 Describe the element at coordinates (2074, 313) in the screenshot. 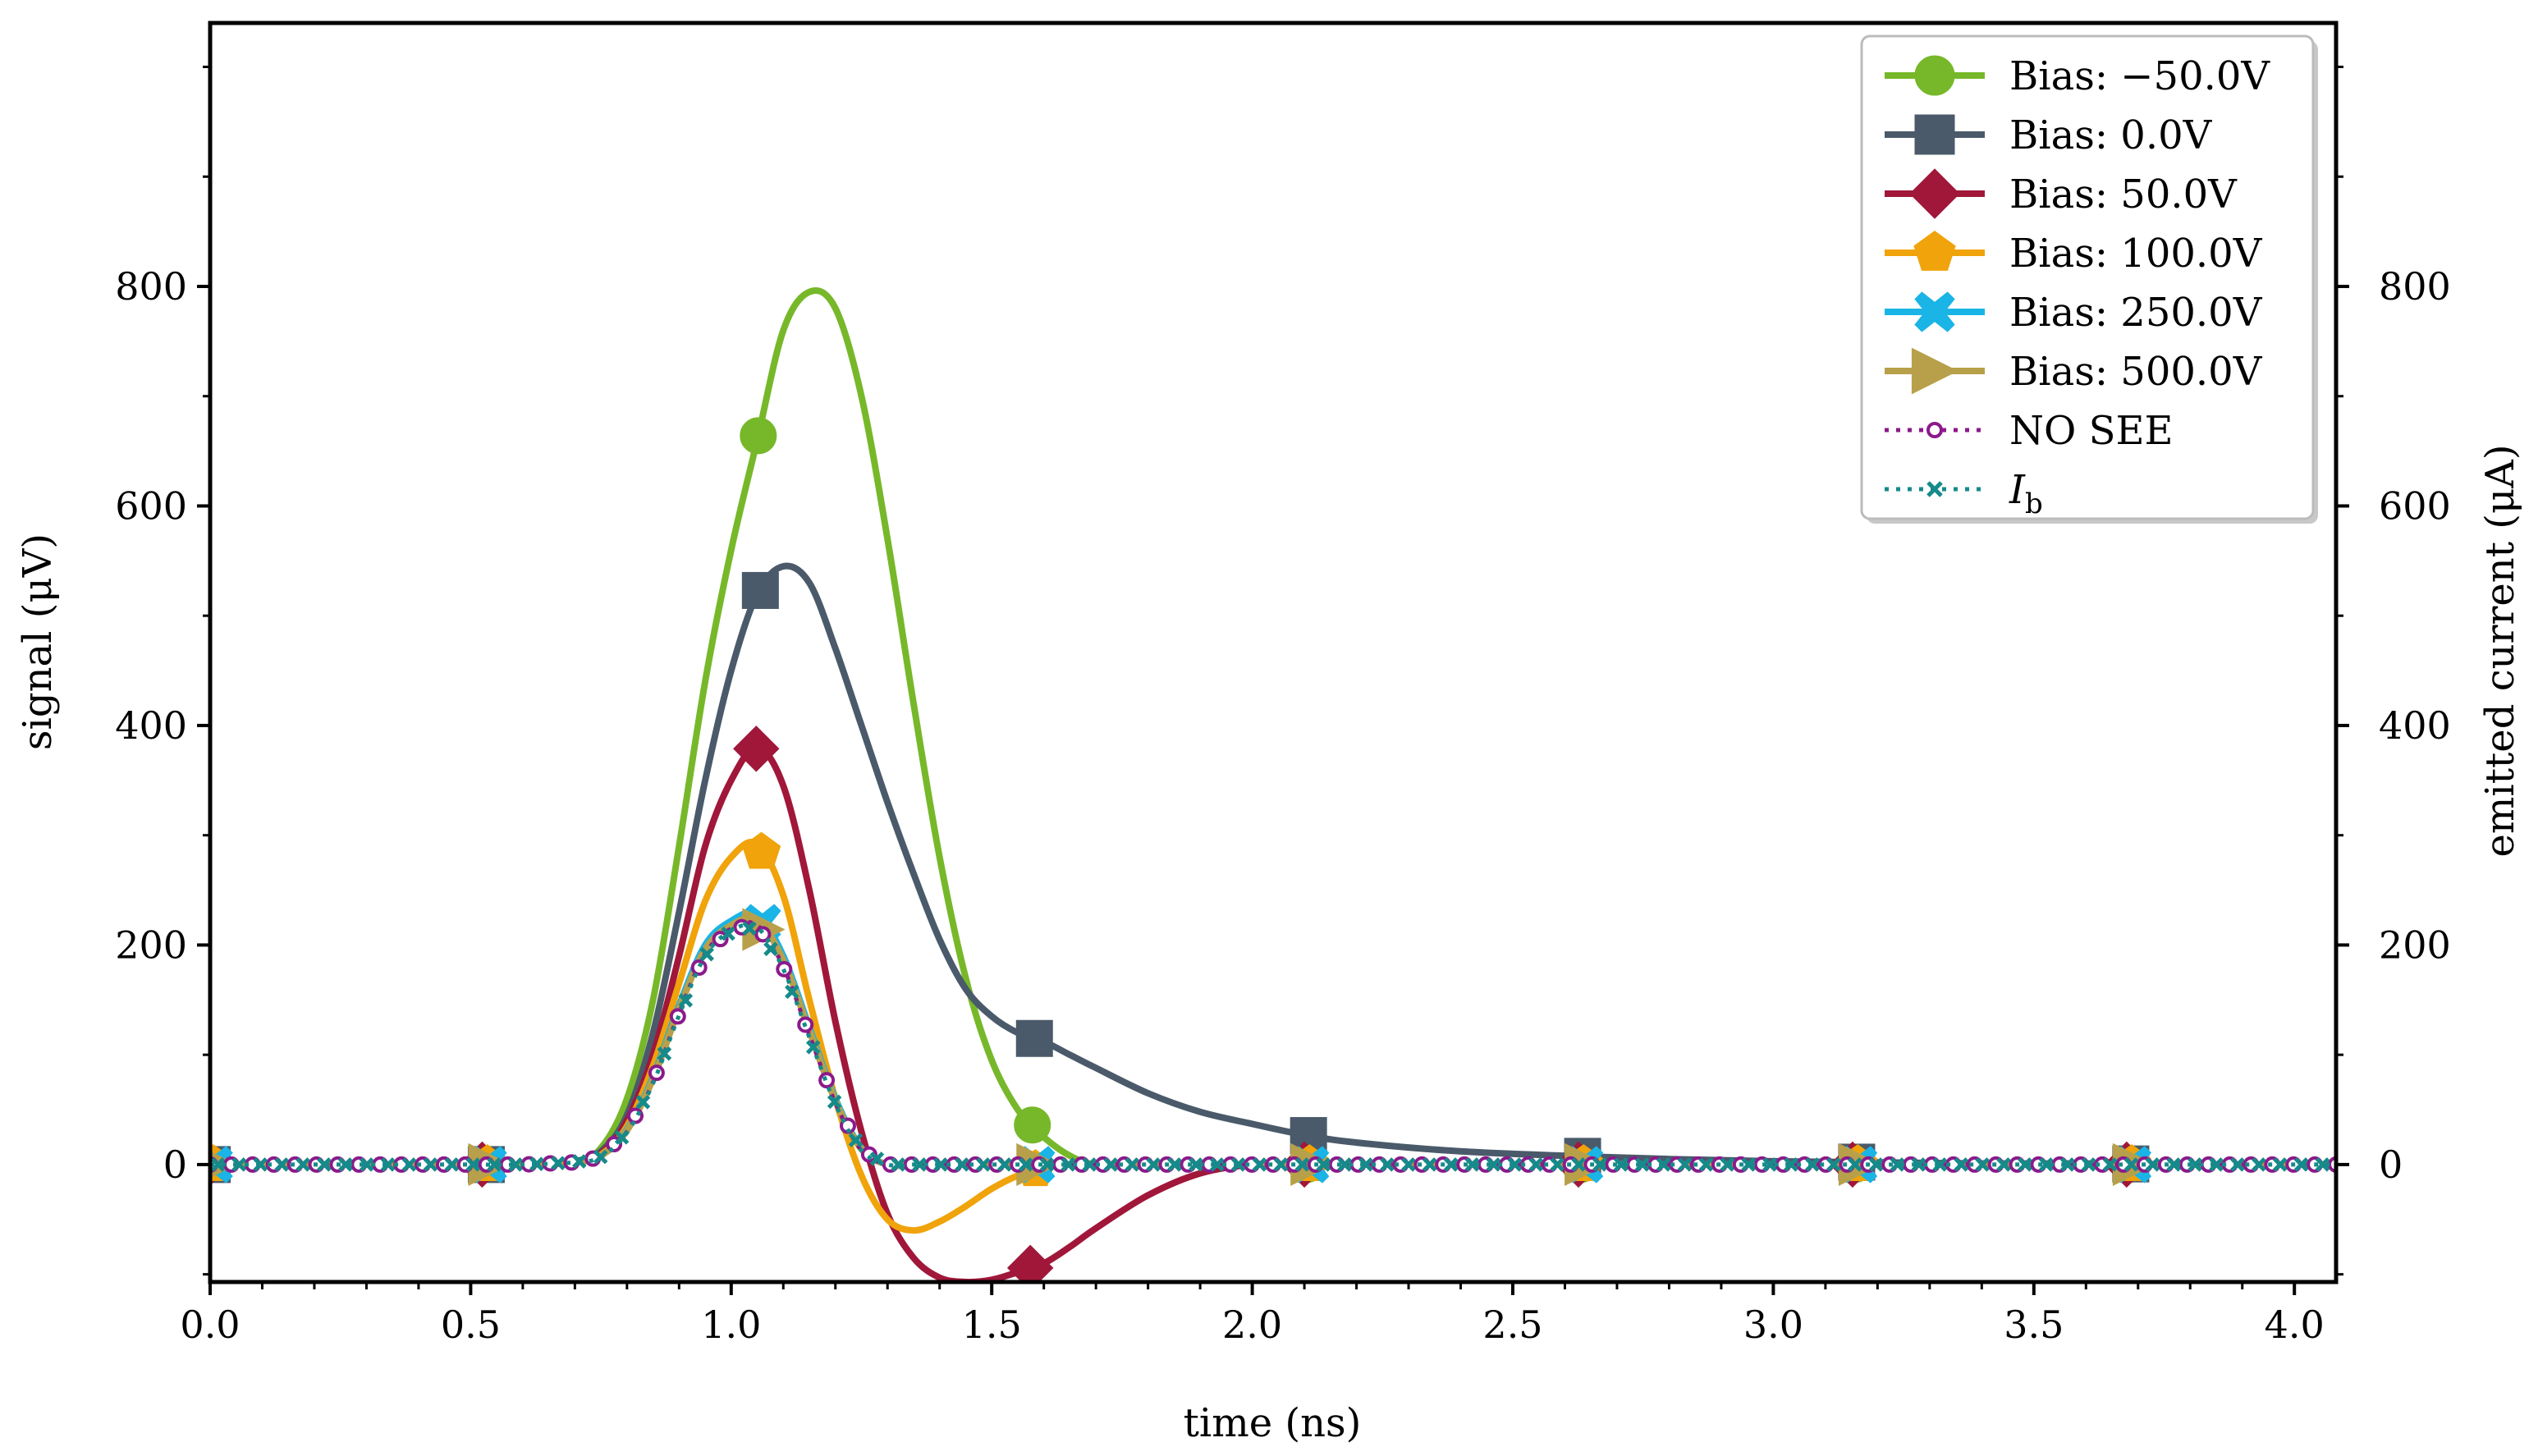

I see `legend-entry: Bias: 250.0V` at that location.